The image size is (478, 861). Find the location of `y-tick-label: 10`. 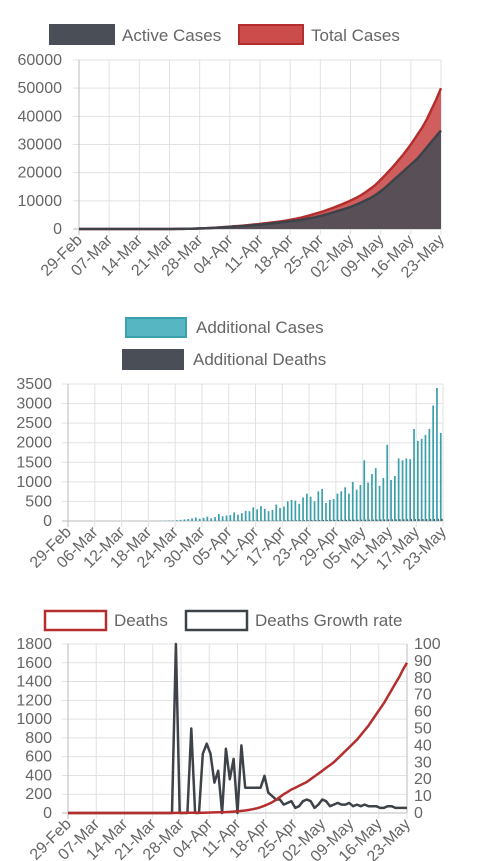

y-tick-label: 10 is located at coordinates (423, 796).